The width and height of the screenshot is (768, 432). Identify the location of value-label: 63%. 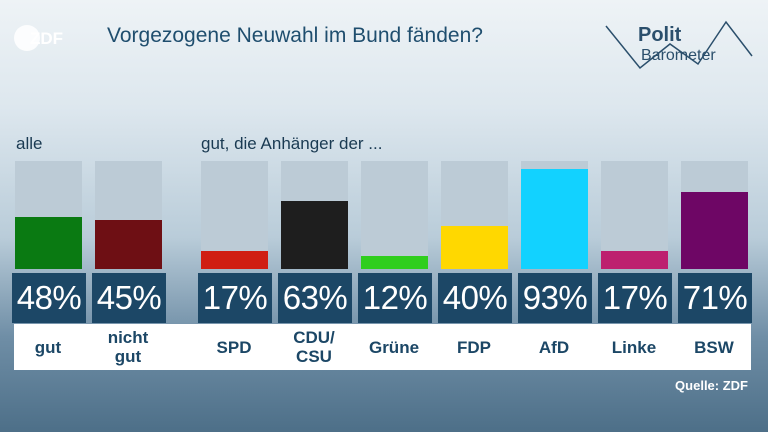
(315, 298).